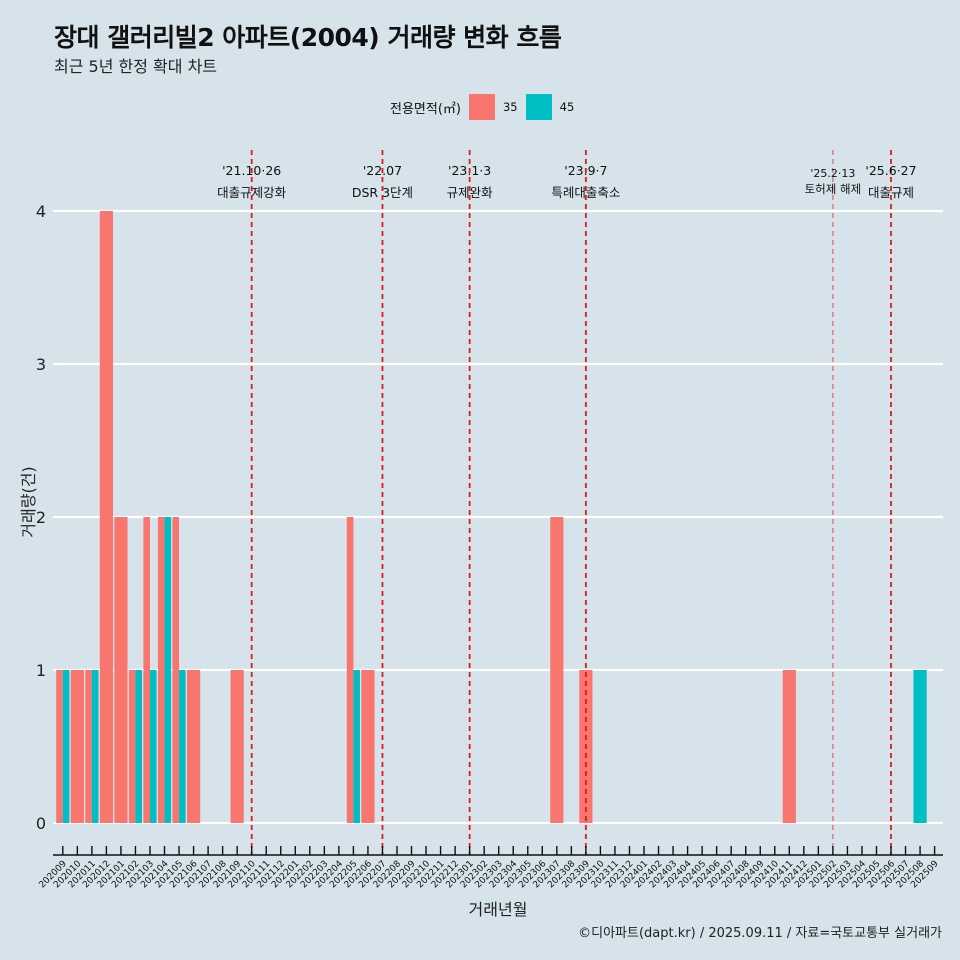 The height and width of the screenshot is (960, 960). Describe the element at coordinates (251, 170) in the screenshot. I see `event-date: '21.10·26` at that location.